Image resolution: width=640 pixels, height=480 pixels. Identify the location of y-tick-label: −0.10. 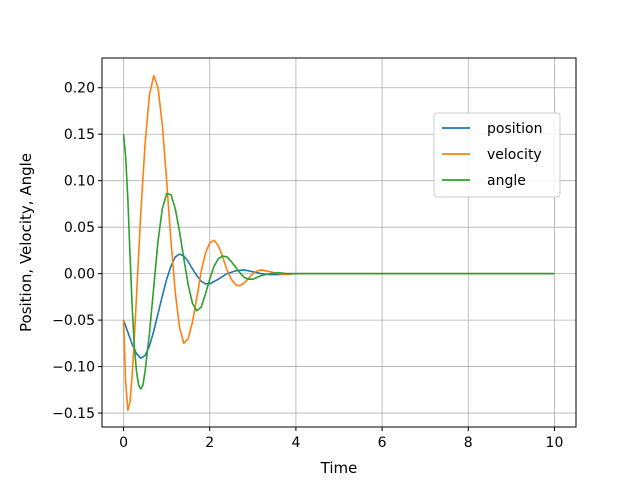
(73, 368).